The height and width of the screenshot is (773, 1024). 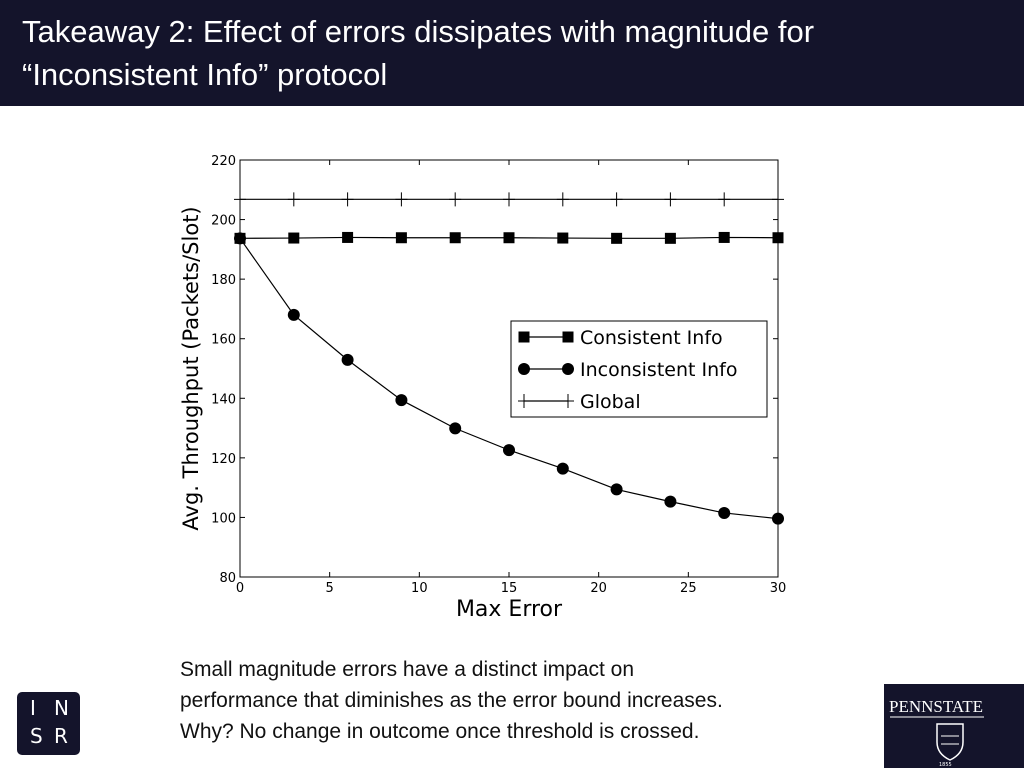 I want to click on x-tick-label: 30, so click(x=778, y=588).